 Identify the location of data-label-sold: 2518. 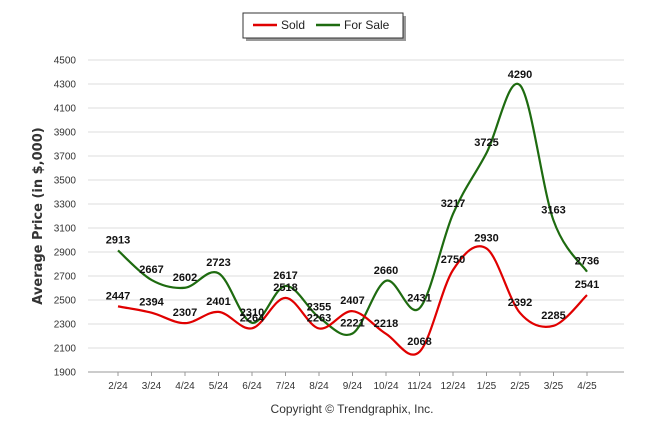
(285, 288).